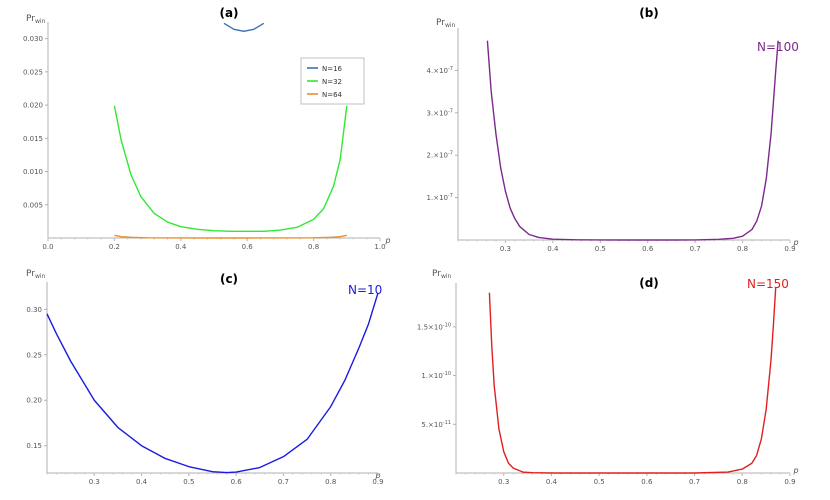  I want to click on panel-title: (c), so click(229, 279).